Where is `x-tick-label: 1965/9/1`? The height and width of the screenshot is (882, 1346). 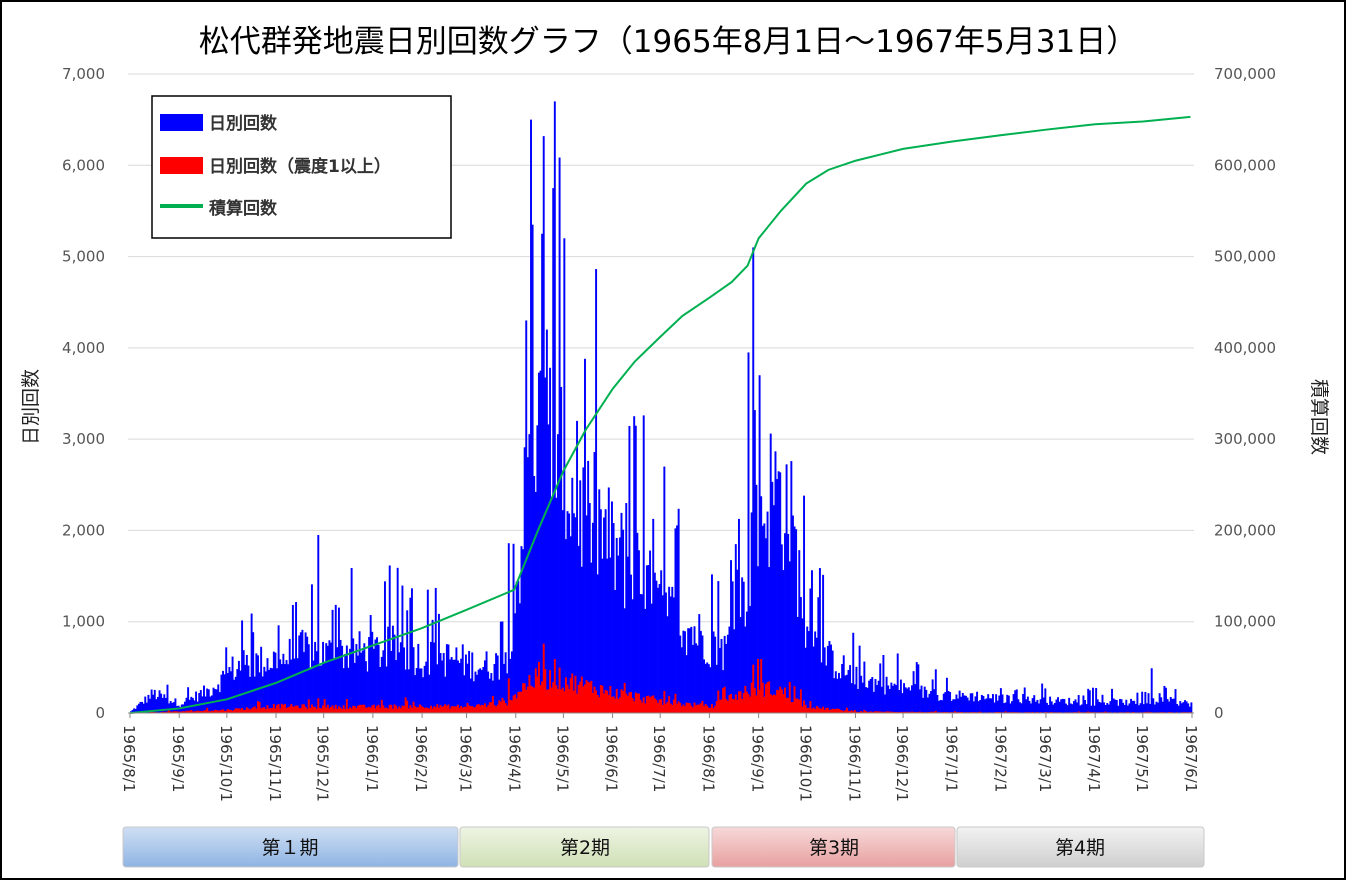
x-tick-label: 1965/9/1 is located at coordinates (178, 758).